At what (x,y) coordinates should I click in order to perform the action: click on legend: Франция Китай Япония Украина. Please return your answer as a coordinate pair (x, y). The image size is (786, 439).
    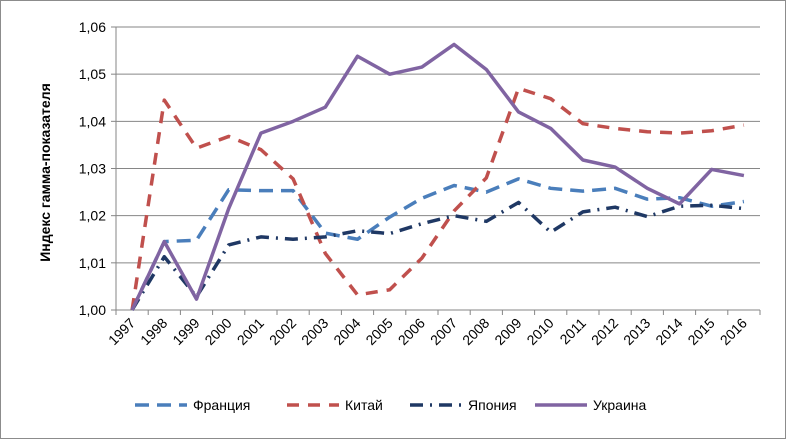
    Looking at the image, I should click on (391, 405).